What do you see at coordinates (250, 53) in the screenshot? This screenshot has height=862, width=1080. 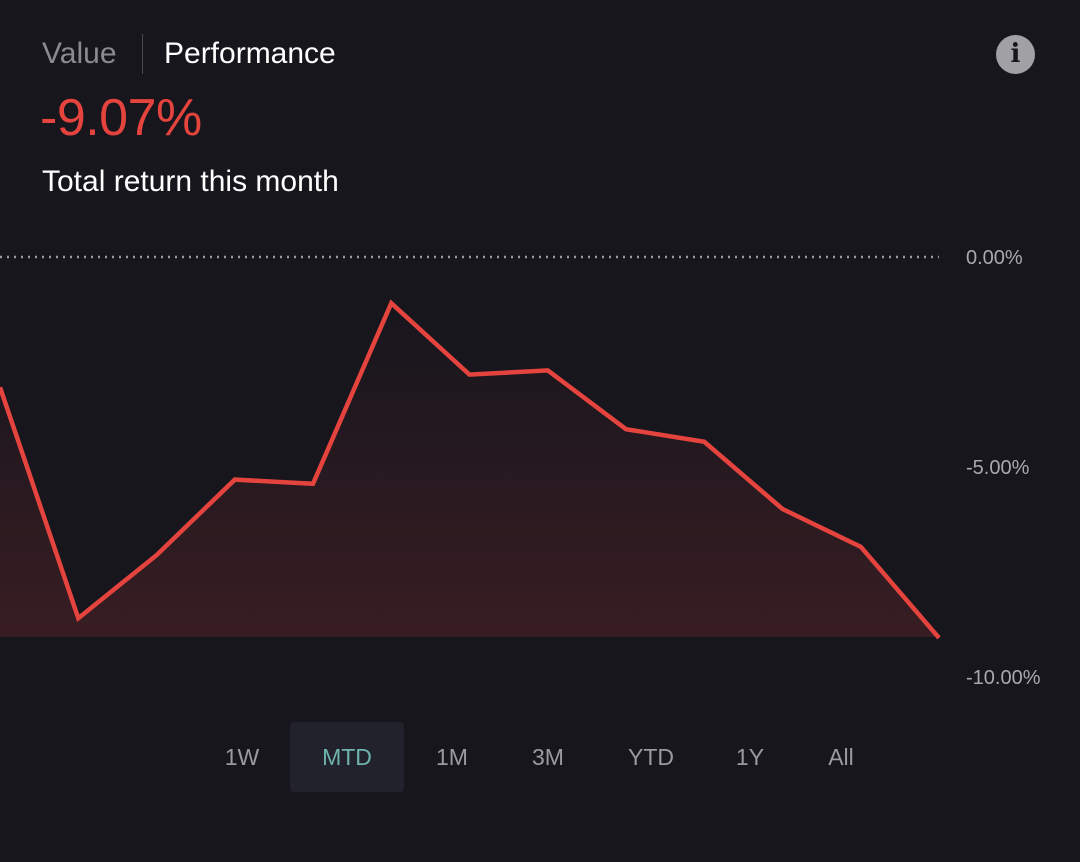 I see `tab-performance: Performance` at bounding box center [250, 53].